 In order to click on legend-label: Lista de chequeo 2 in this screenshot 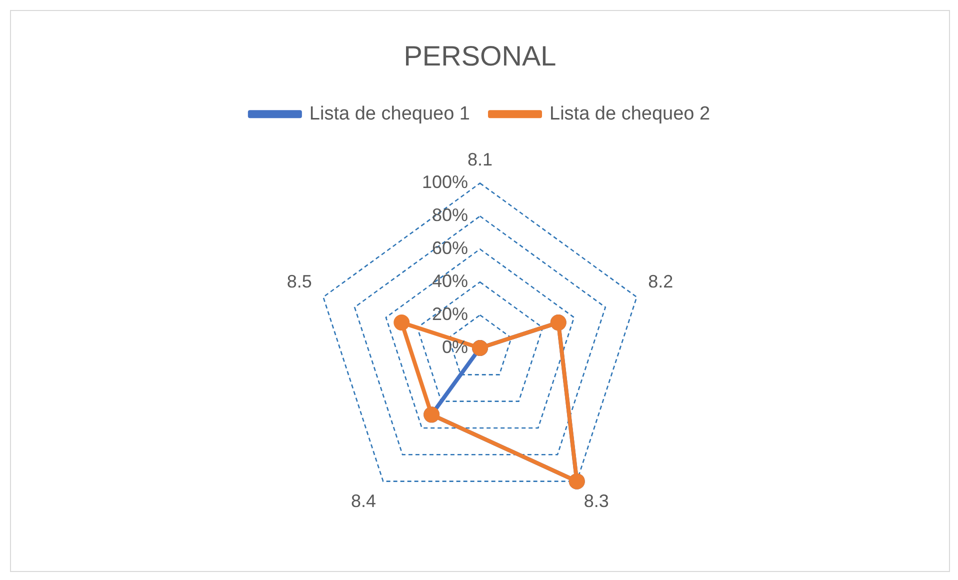, I will do `click(630, 113)`.